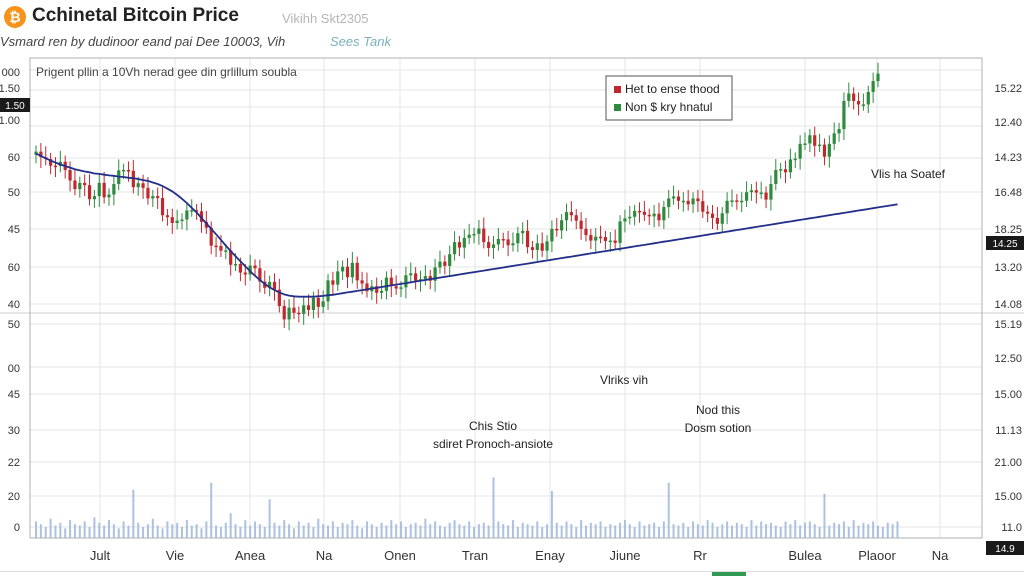 Image resolution: width=1024 pixels, height=576 pixels. What do you see at coordinates (15, 105) in the screenshot?
I see `left-price-badge` at bounding box center [15, 105].